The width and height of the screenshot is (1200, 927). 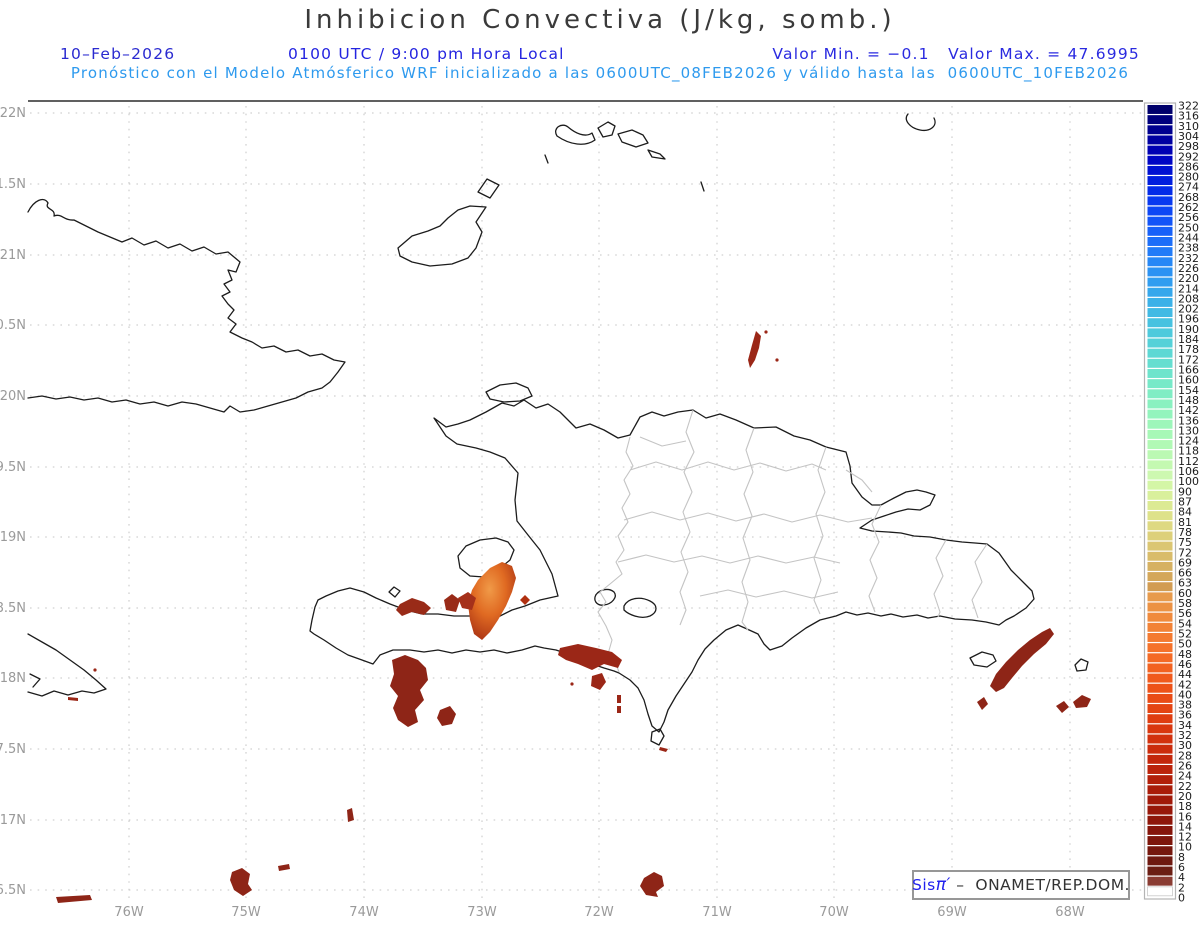 I want to click on cin-dash-17n, so click(x=350, y=815).